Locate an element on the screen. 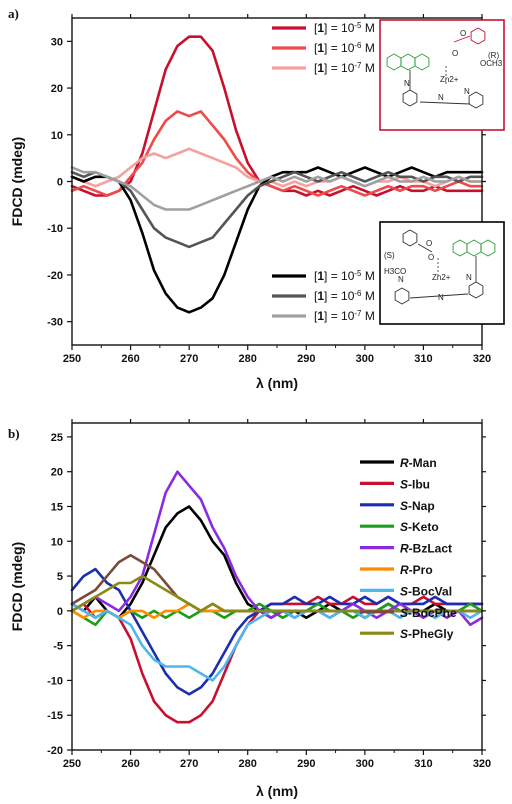 This screenshot has height=804, width=512. atom-label: H3CO is located at coordinates (395, 271).